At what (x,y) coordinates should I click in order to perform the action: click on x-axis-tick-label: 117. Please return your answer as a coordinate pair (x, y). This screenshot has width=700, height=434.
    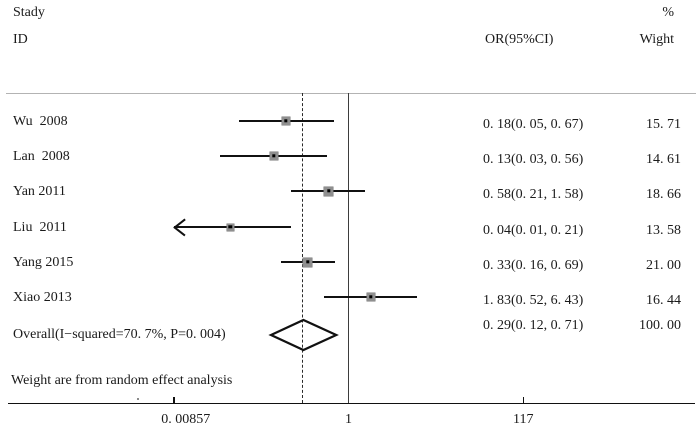
    Looking at the image, I should click on (523, 419).